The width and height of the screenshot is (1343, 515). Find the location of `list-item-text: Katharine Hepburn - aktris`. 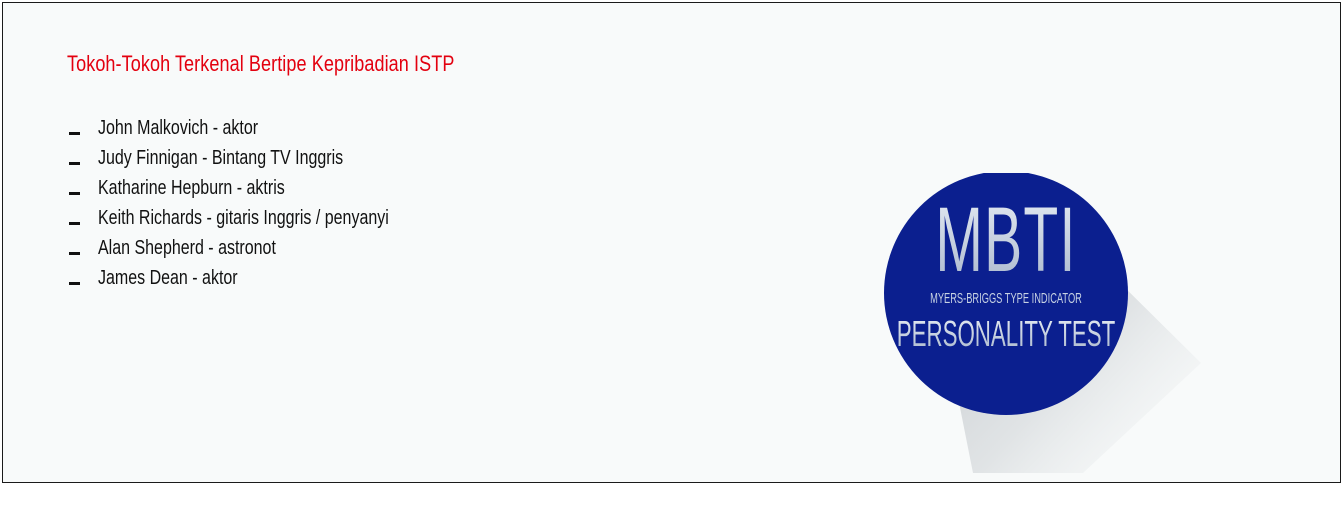

list-item-text: Katharine Hepburn - aktris is located at coordinates (191, 188).